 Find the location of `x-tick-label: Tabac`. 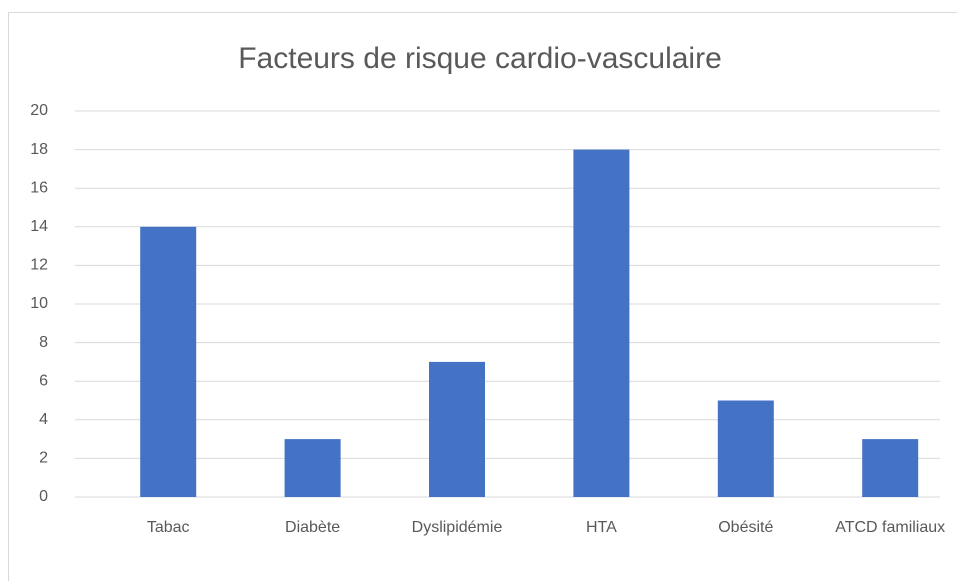

x-tick-label: Tabac is located at coordinates (168, 527).